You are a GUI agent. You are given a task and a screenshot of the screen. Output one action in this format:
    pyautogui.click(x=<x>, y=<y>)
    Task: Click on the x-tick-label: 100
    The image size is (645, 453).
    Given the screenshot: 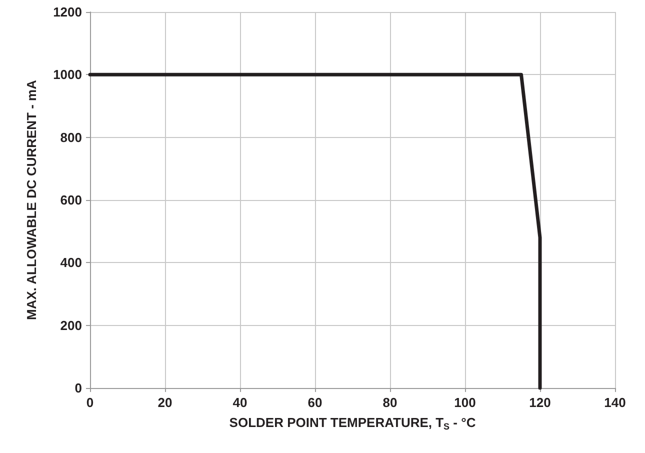 What is the action you would take?
    pyautogui.click(x=465, y=402)
    